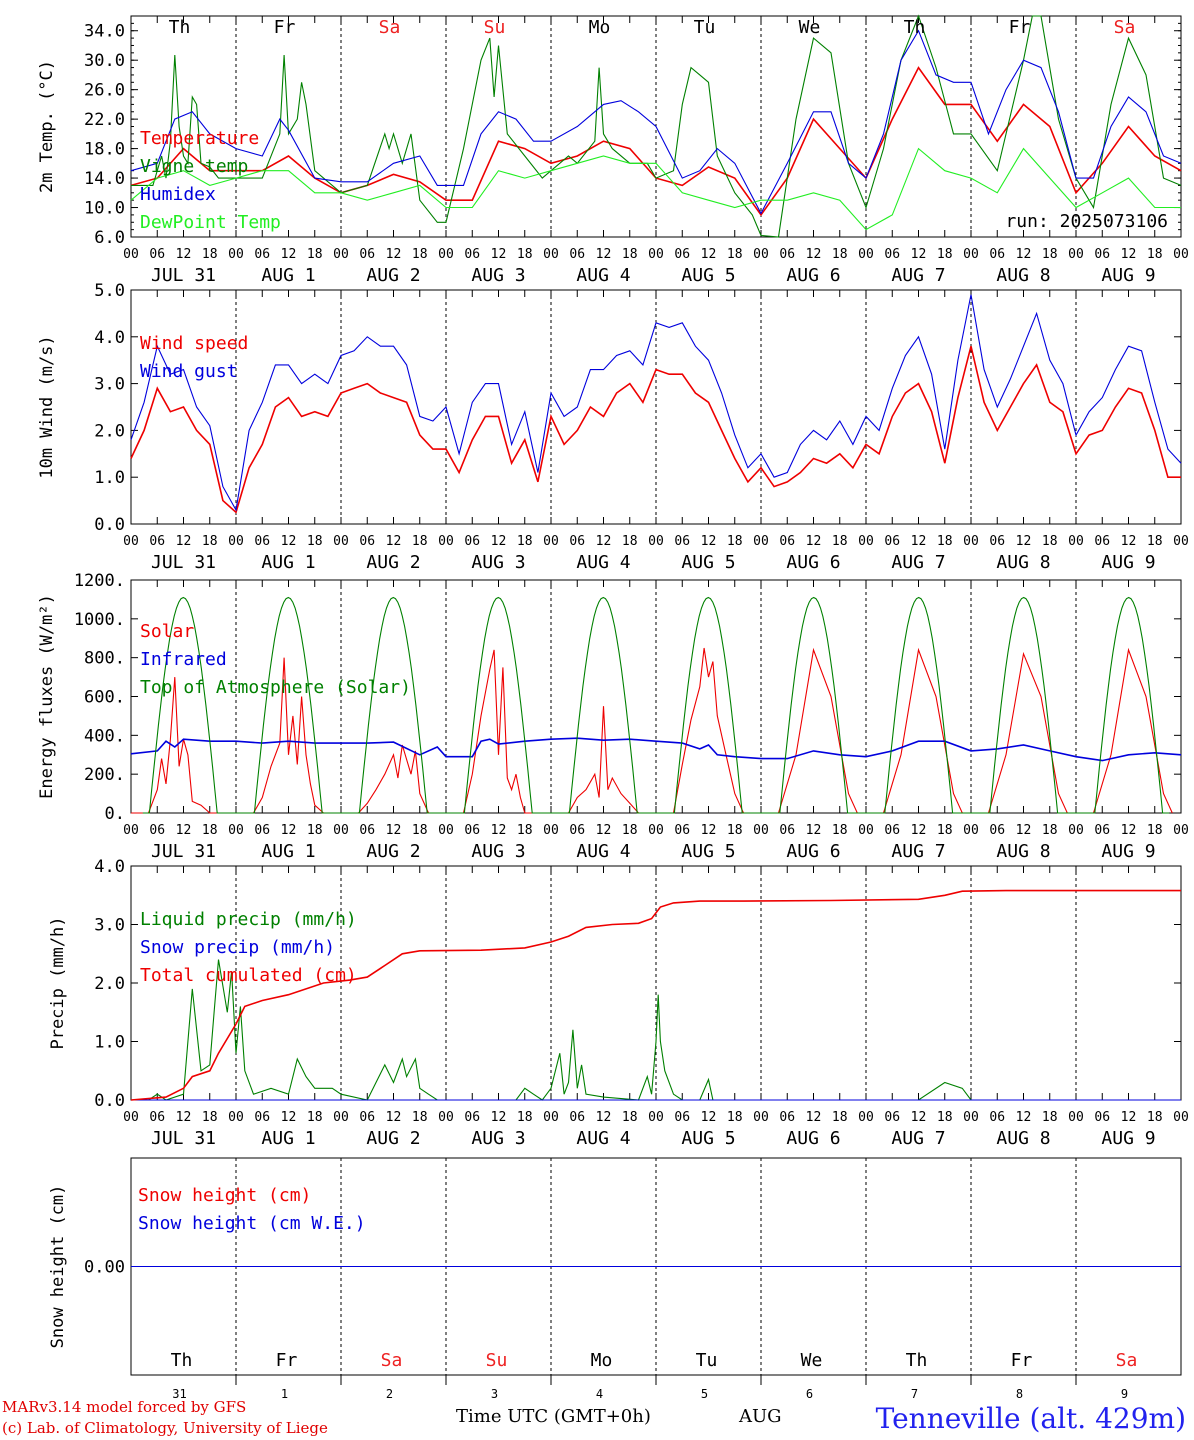 This screenshot has width=1194, height=1440. Describe the element at coordinates (1023, 562) in the screenshot. I see `date-label: AUG 8` at that location.